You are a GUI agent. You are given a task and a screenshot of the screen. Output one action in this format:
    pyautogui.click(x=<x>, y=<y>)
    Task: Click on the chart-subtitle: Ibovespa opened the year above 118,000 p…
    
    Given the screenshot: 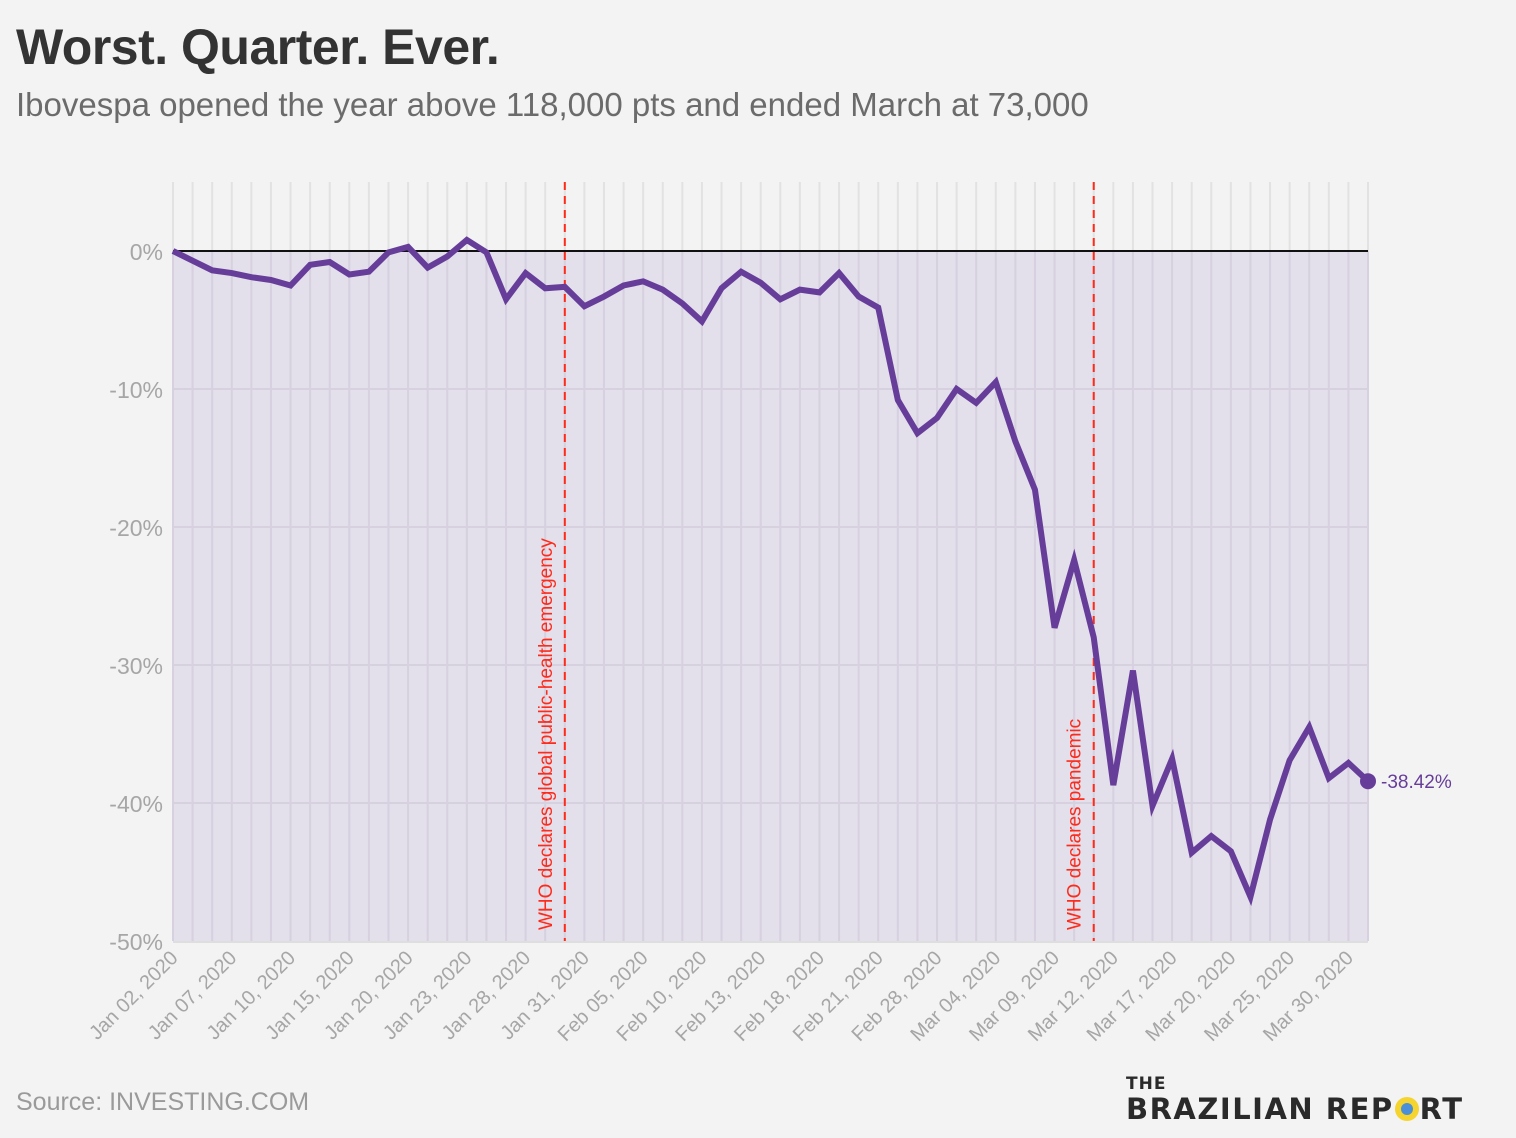 What is the action you would take?
    pyautogui.click(x=552, y=104)
    